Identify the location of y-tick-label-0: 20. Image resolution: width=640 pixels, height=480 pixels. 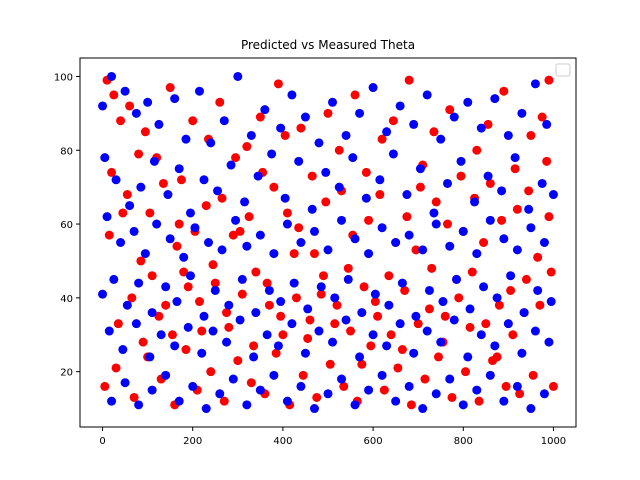
(66, 373).